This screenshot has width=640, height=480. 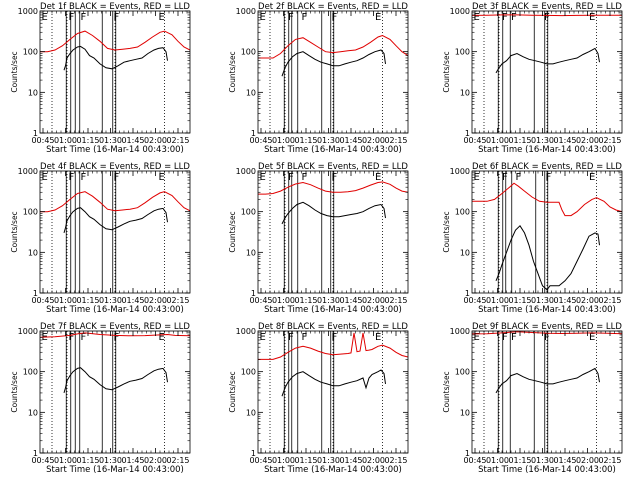 I want to click on panel-title: Det 4f BLACK = Events, RED = LLD, so click(x=115, y=167).